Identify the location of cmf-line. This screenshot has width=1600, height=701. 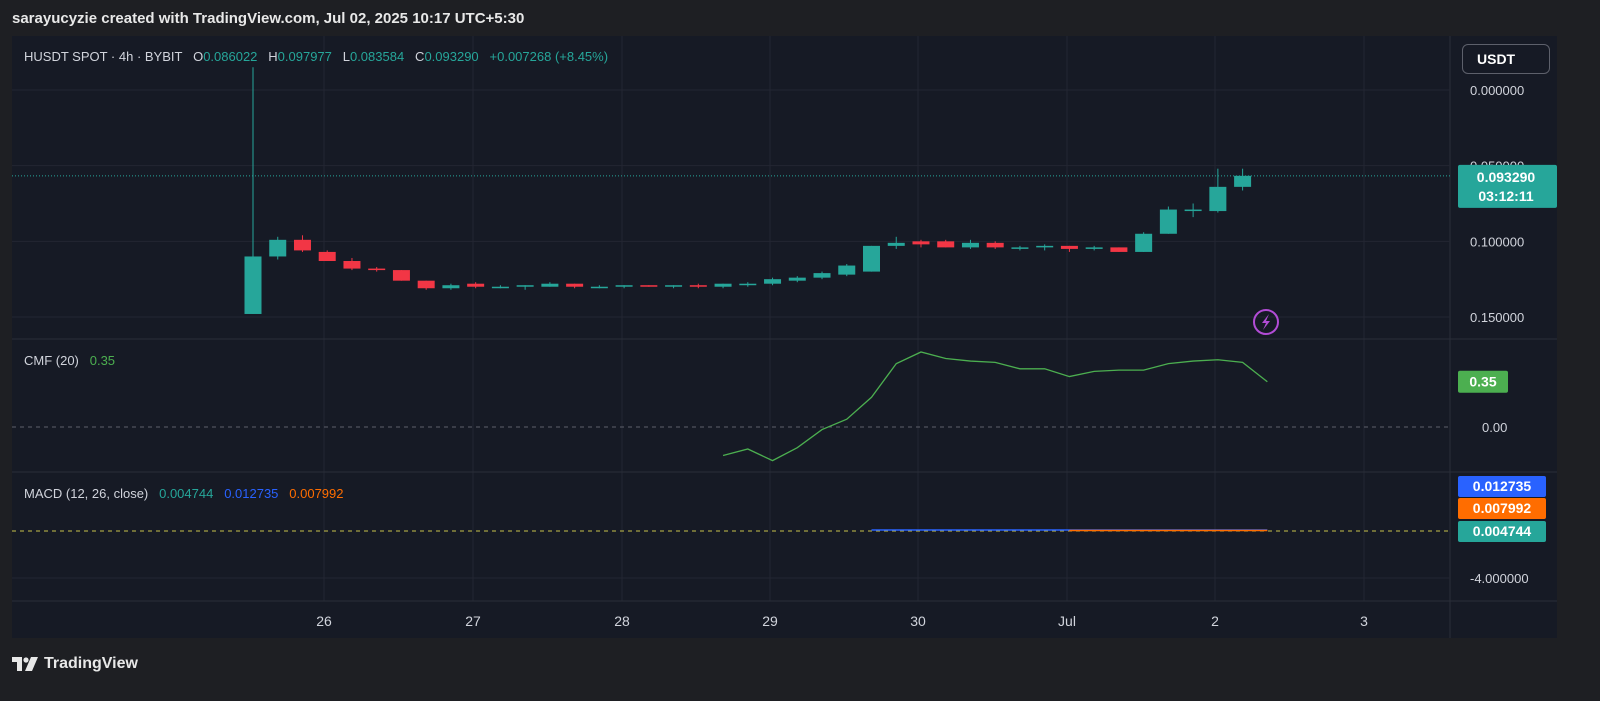
(995, 406).